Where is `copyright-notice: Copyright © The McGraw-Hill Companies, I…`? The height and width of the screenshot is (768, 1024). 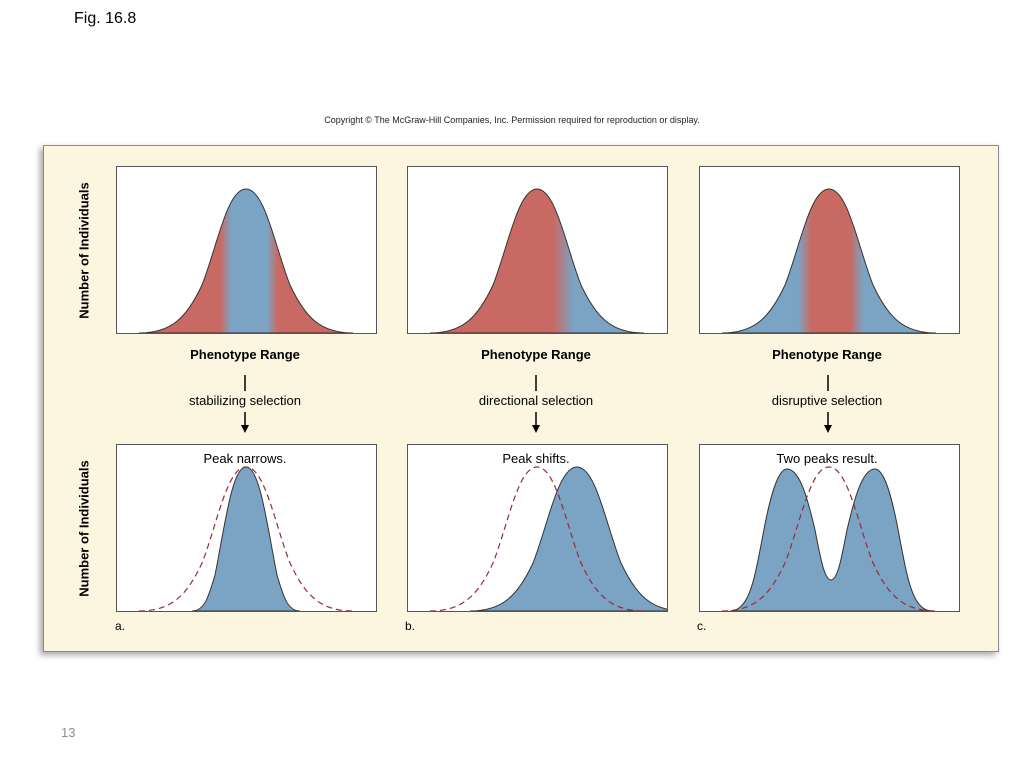
copyright-notice: Copyright © The McGraw-Hill Companies, I… is located at coordinates (512, 120).